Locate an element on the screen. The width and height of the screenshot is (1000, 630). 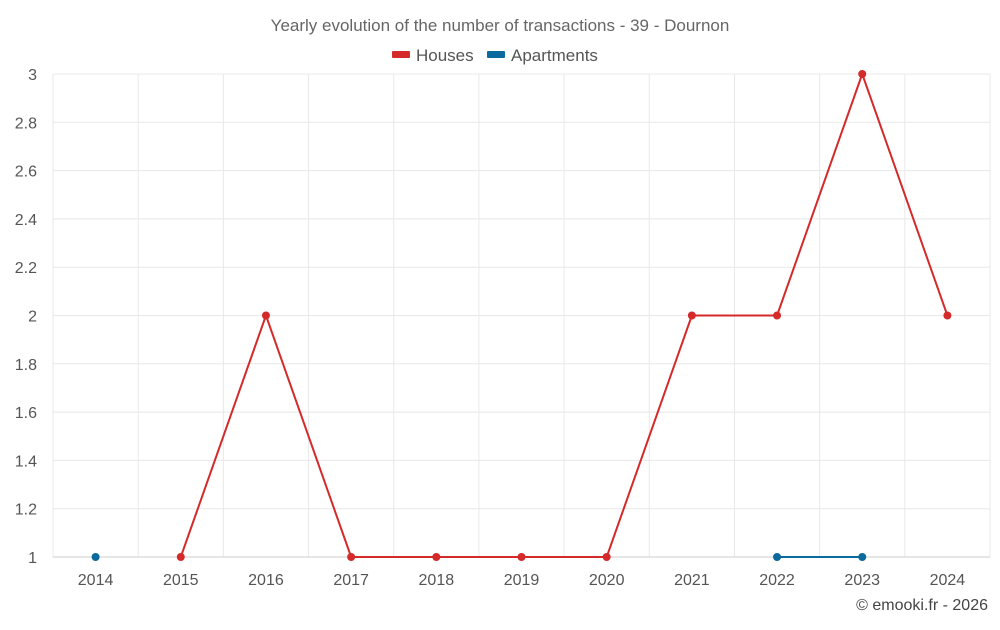
y-tick-label: 1.4 is located at coordinates (26, 461).